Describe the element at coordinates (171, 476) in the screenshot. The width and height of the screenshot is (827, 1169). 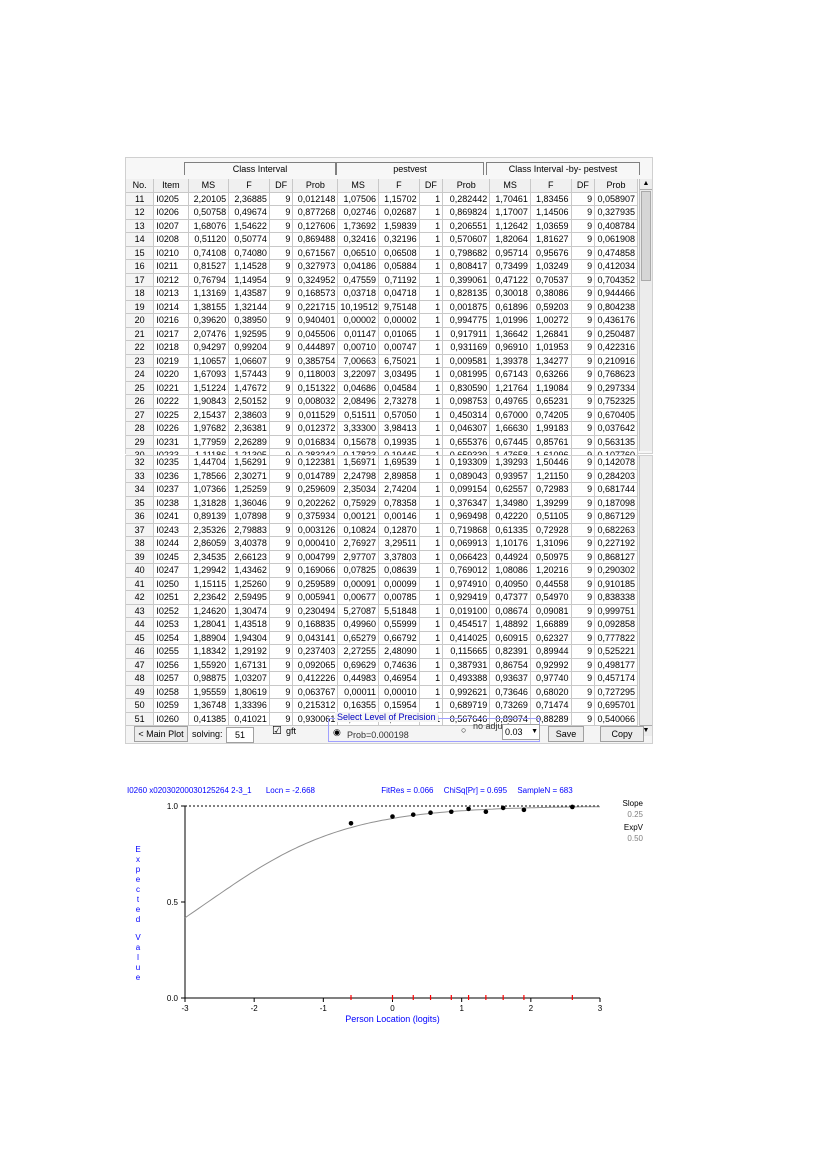
I see `table-cell: I0236` at that location.